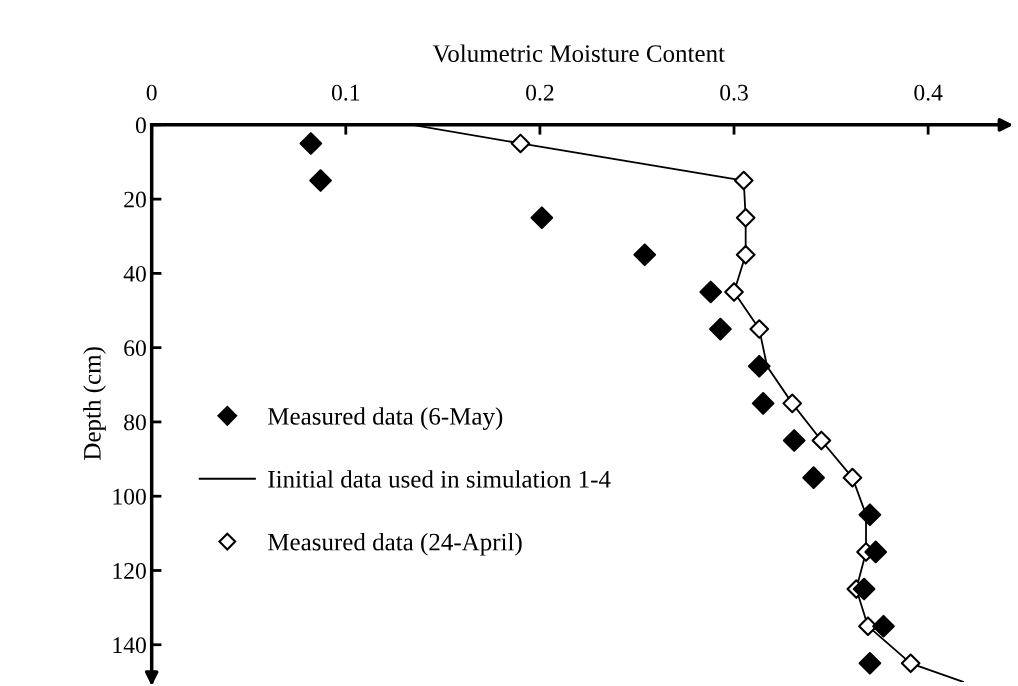 The height and width of the screenshot is (686, 1018). What do you see at coordinates (385, 418) in the screenshot?
I see `legend-label: Measured data (6-May)` at bounding box center [385, 418].